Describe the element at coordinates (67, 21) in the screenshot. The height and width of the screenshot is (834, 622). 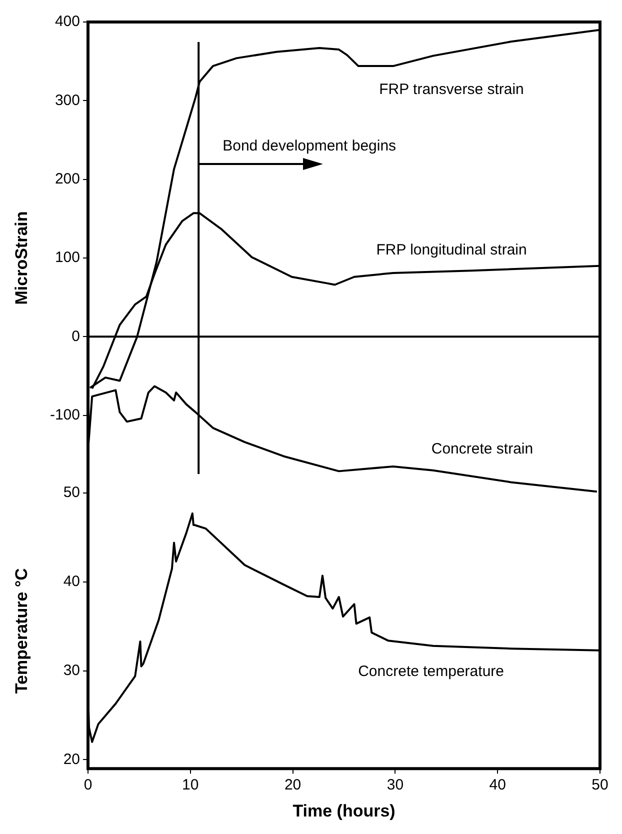
I see `y-tick-label: 400` at that location.